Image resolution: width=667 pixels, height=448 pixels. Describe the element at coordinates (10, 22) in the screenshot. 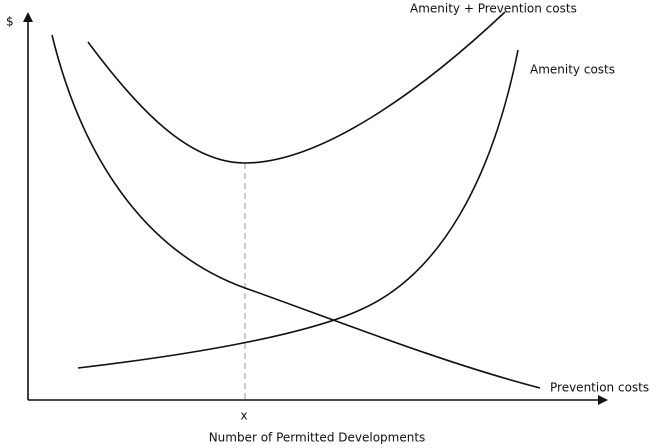

I see `y-axis-label: $` at that location.